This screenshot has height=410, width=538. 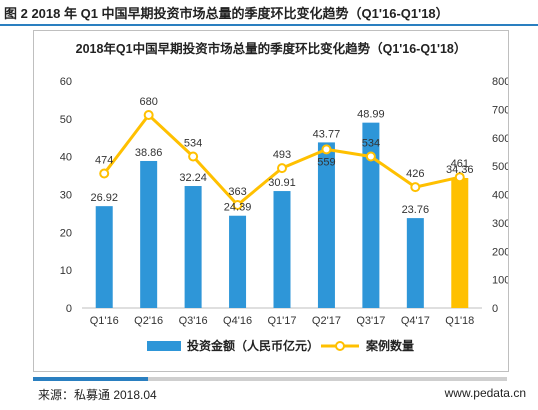 I want to click on line-value-label: 461, so click(x=460, y=164).